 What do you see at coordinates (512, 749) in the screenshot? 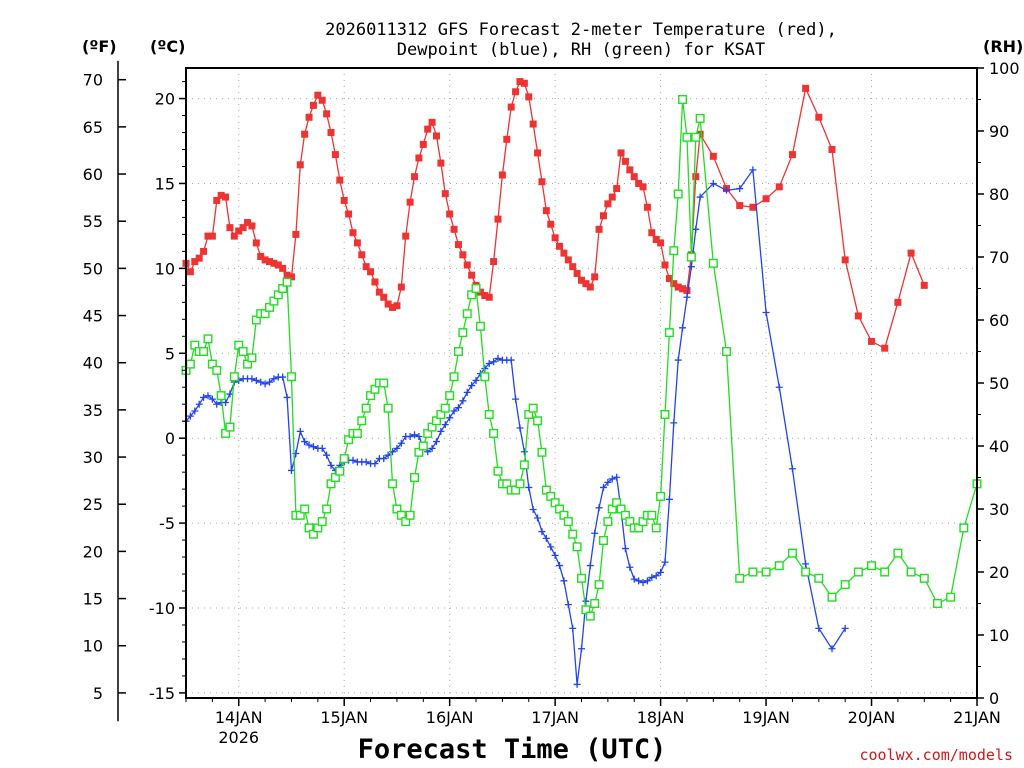
I see `x-axis-title: Forecast Time (UTC)` at bounding box center [512, 749].